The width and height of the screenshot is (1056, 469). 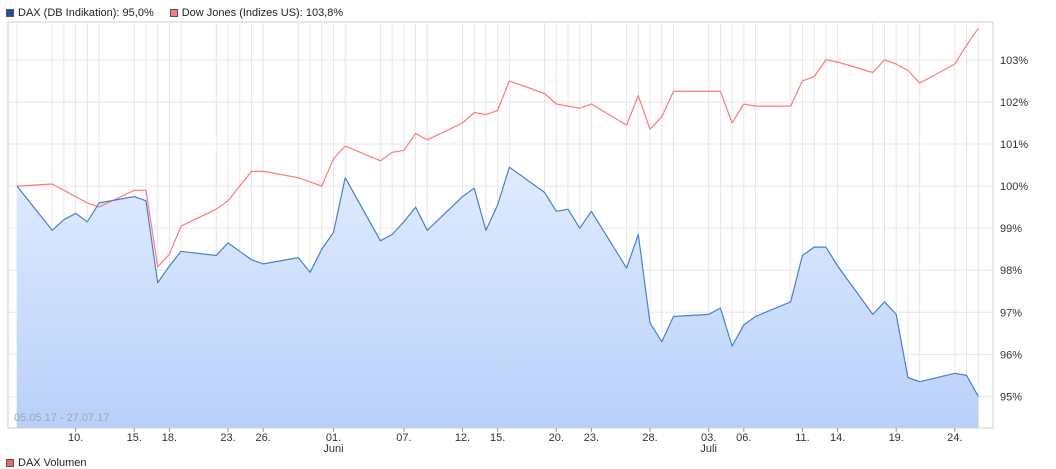 I want to click on x-tick-label: 11., so click(x=802, y=438).